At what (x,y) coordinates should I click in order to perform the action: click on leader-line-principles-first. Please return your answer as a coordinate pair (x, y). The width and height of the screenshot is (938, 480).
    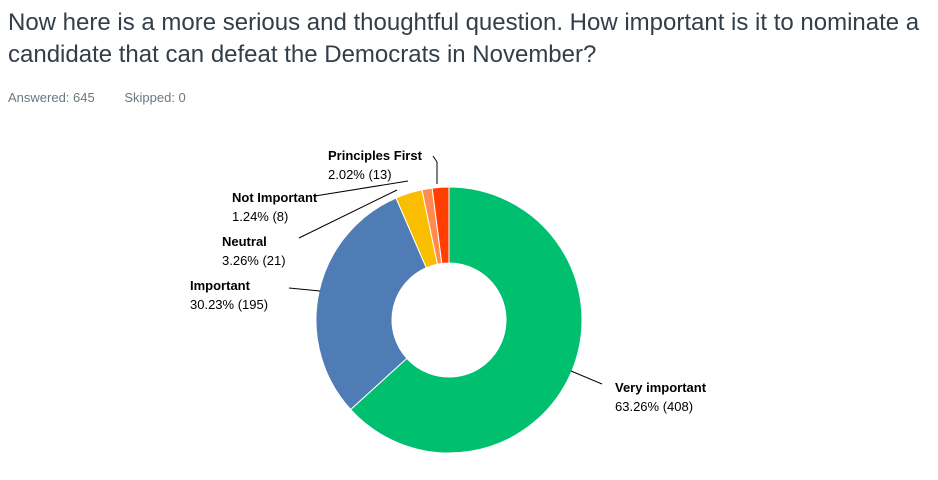
    Looking at the image, I should click on (435, 169).